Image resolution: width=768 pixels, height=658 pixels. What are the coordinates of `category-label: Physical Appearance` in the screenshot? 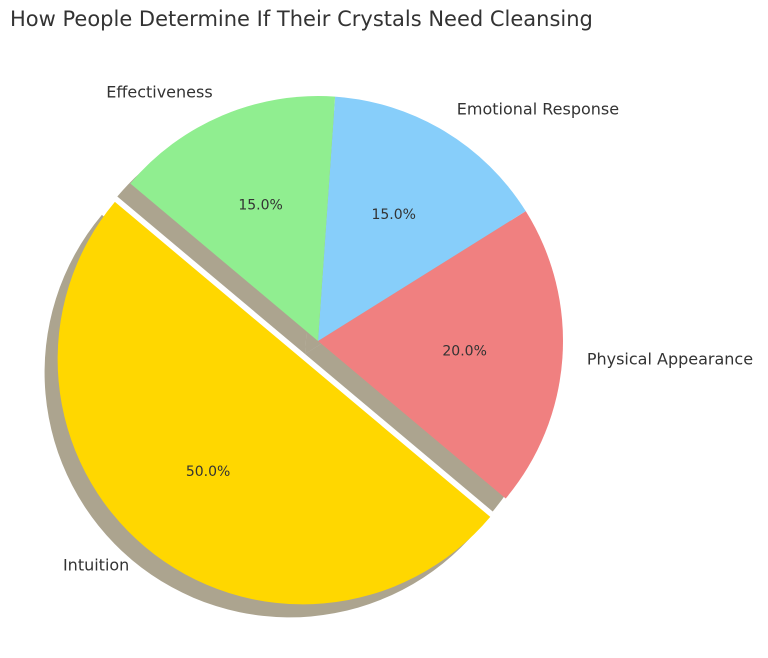 It's located at (670, 358).